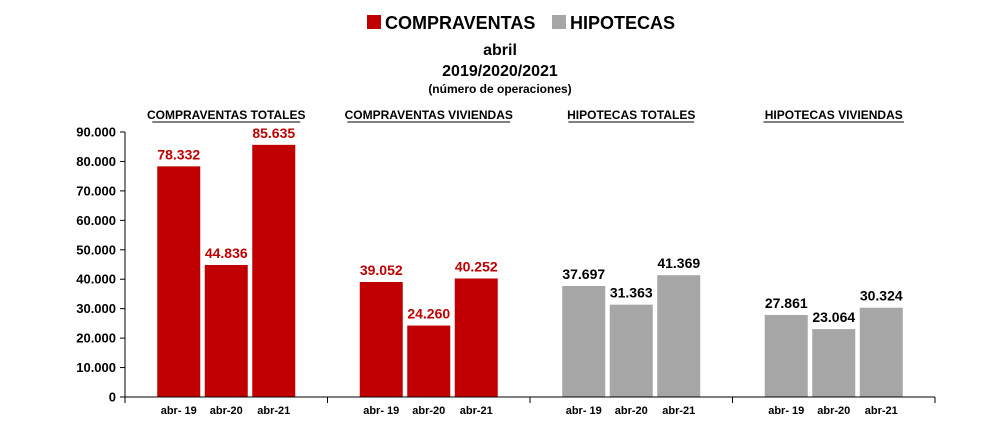  Describe the element at coordinates (96, 132) in the screenshot. I see `y-tick-label: 90.000` at that location.